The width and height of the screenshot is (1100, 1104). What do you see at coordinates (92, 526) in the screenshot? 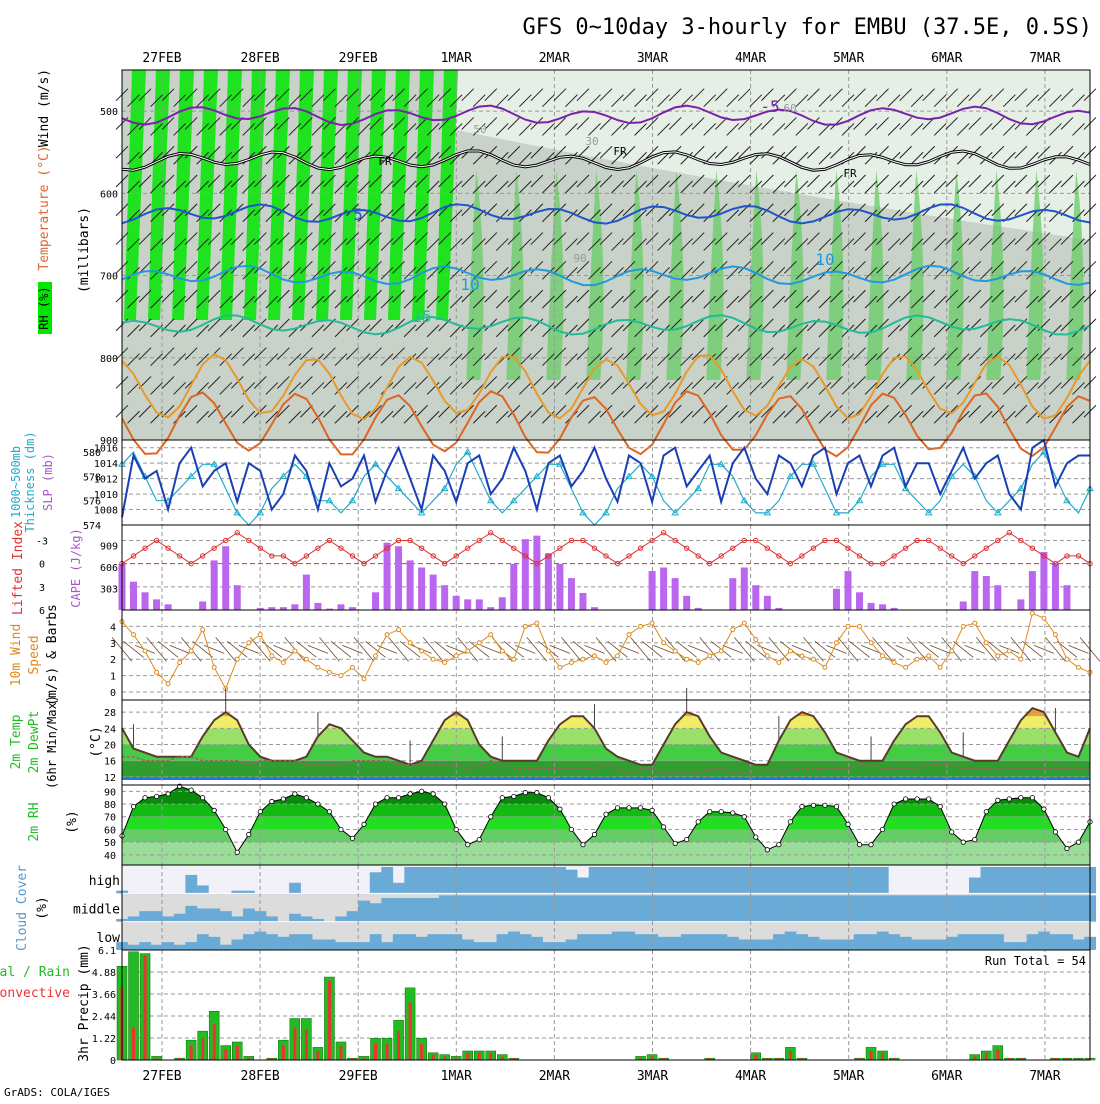
I see `thickness-tick-label: 574` at bounding box center [92, 526].